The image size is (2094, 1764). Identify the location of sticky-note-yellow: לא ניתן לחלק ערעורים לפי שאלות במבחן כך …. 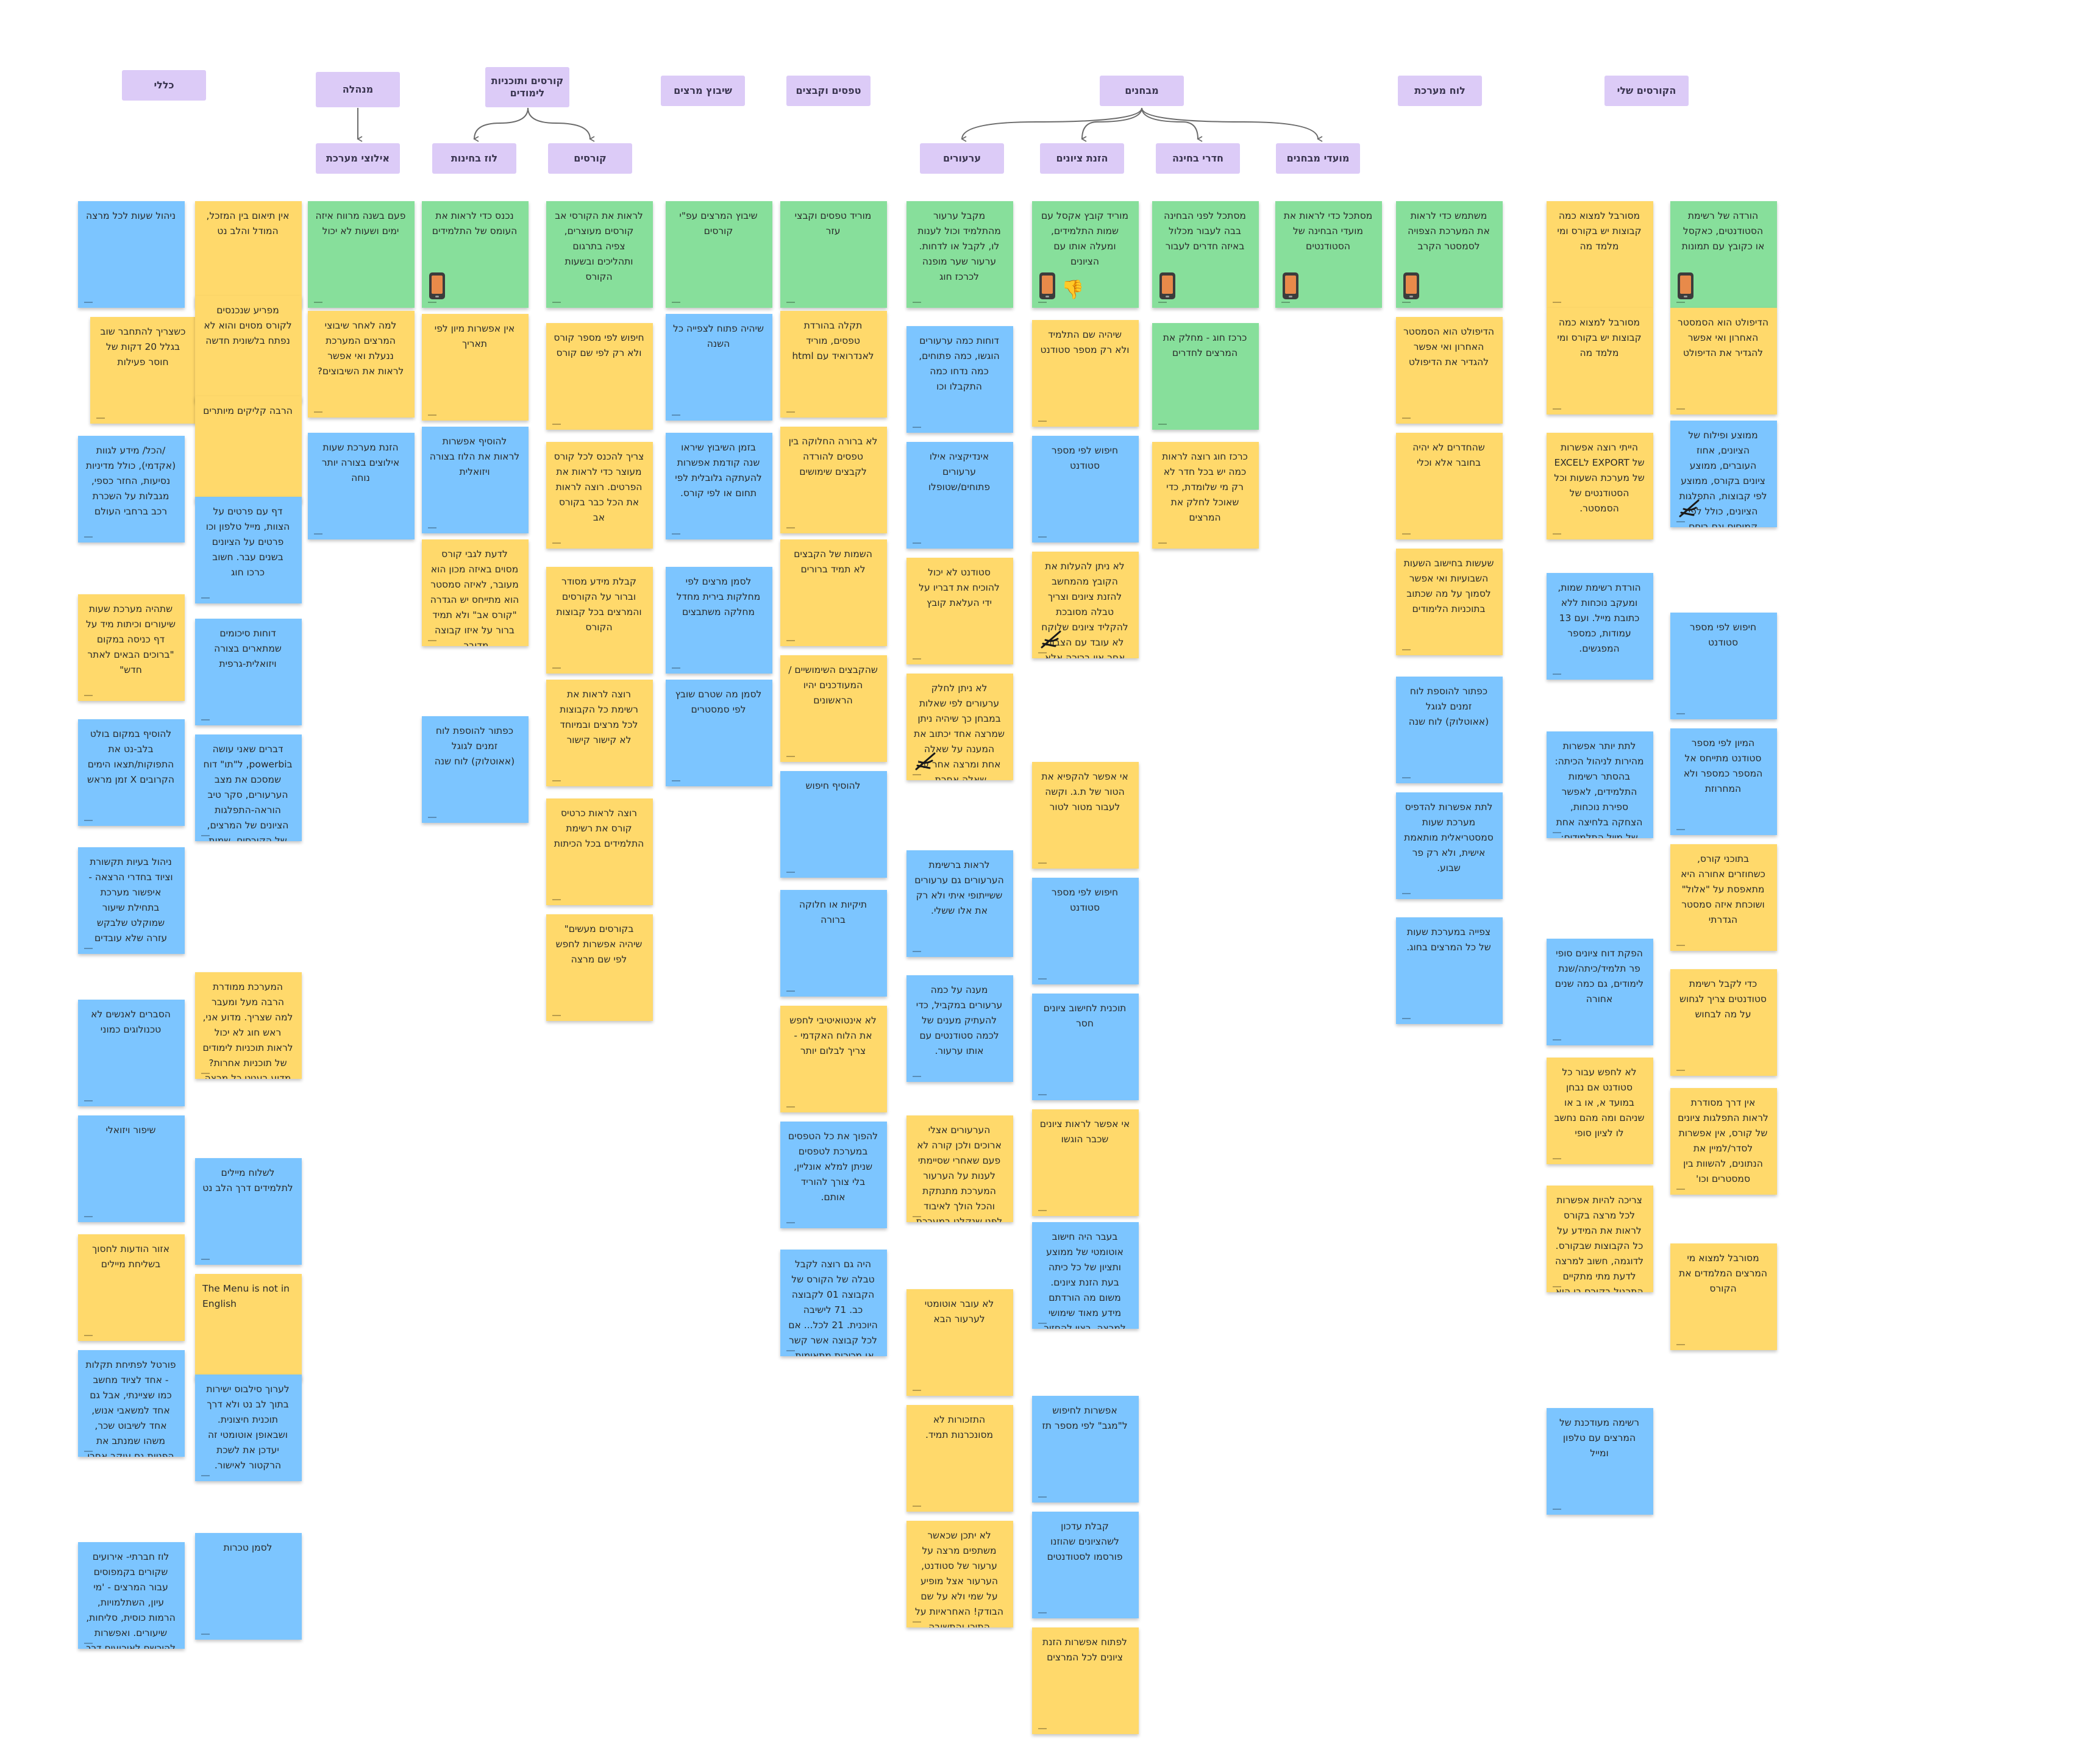
(959, 727).